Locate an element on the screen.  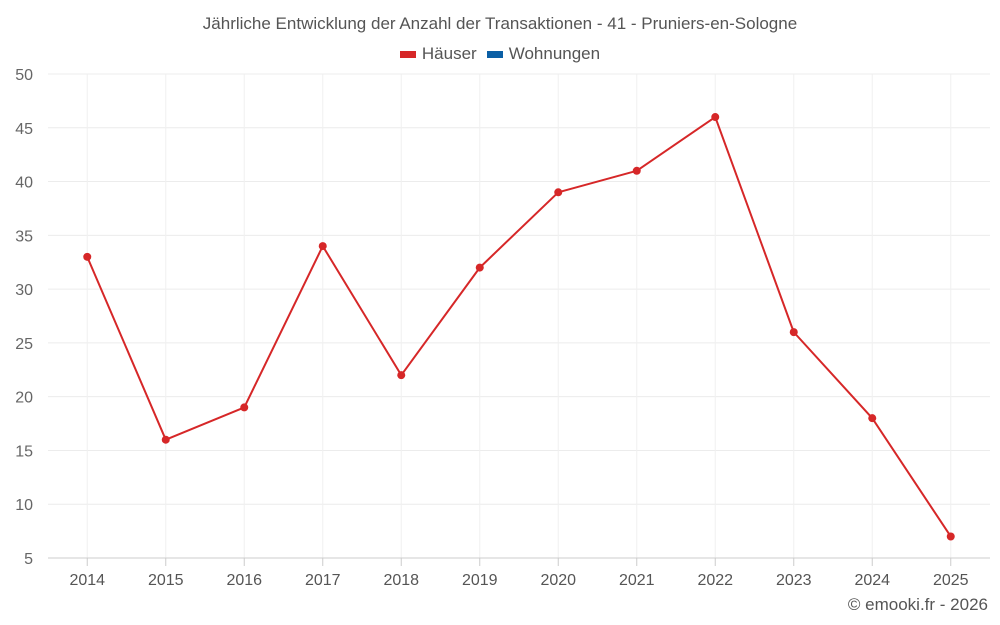
y-tick-label-35: 35 is located at coordinates (24, 236).